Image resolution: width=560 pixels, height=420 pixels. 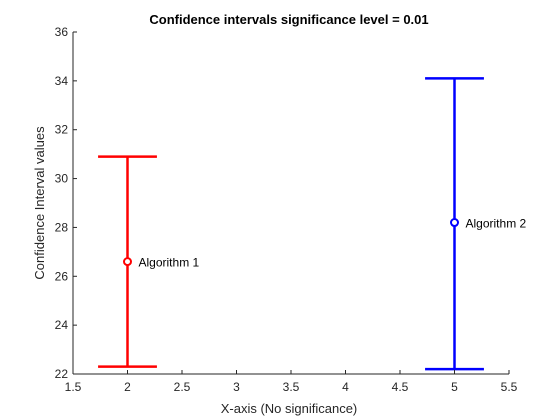 I want to click on x-tick-label: 3.5, so click(x=291, y=387).